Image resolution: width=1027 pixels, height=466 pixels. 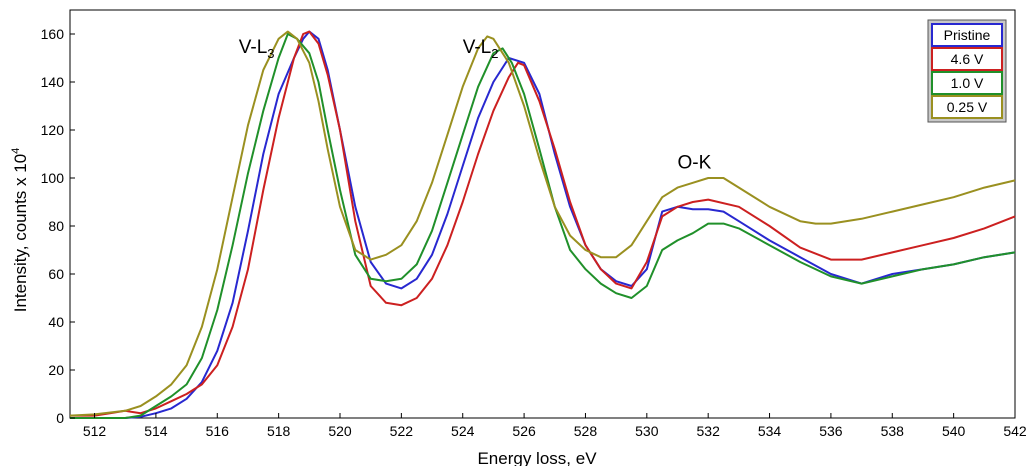 What do you see at coordinates (524, 431) in the screenshot?
I see `x-tick-label: 526` at bounding box center [524, 431].